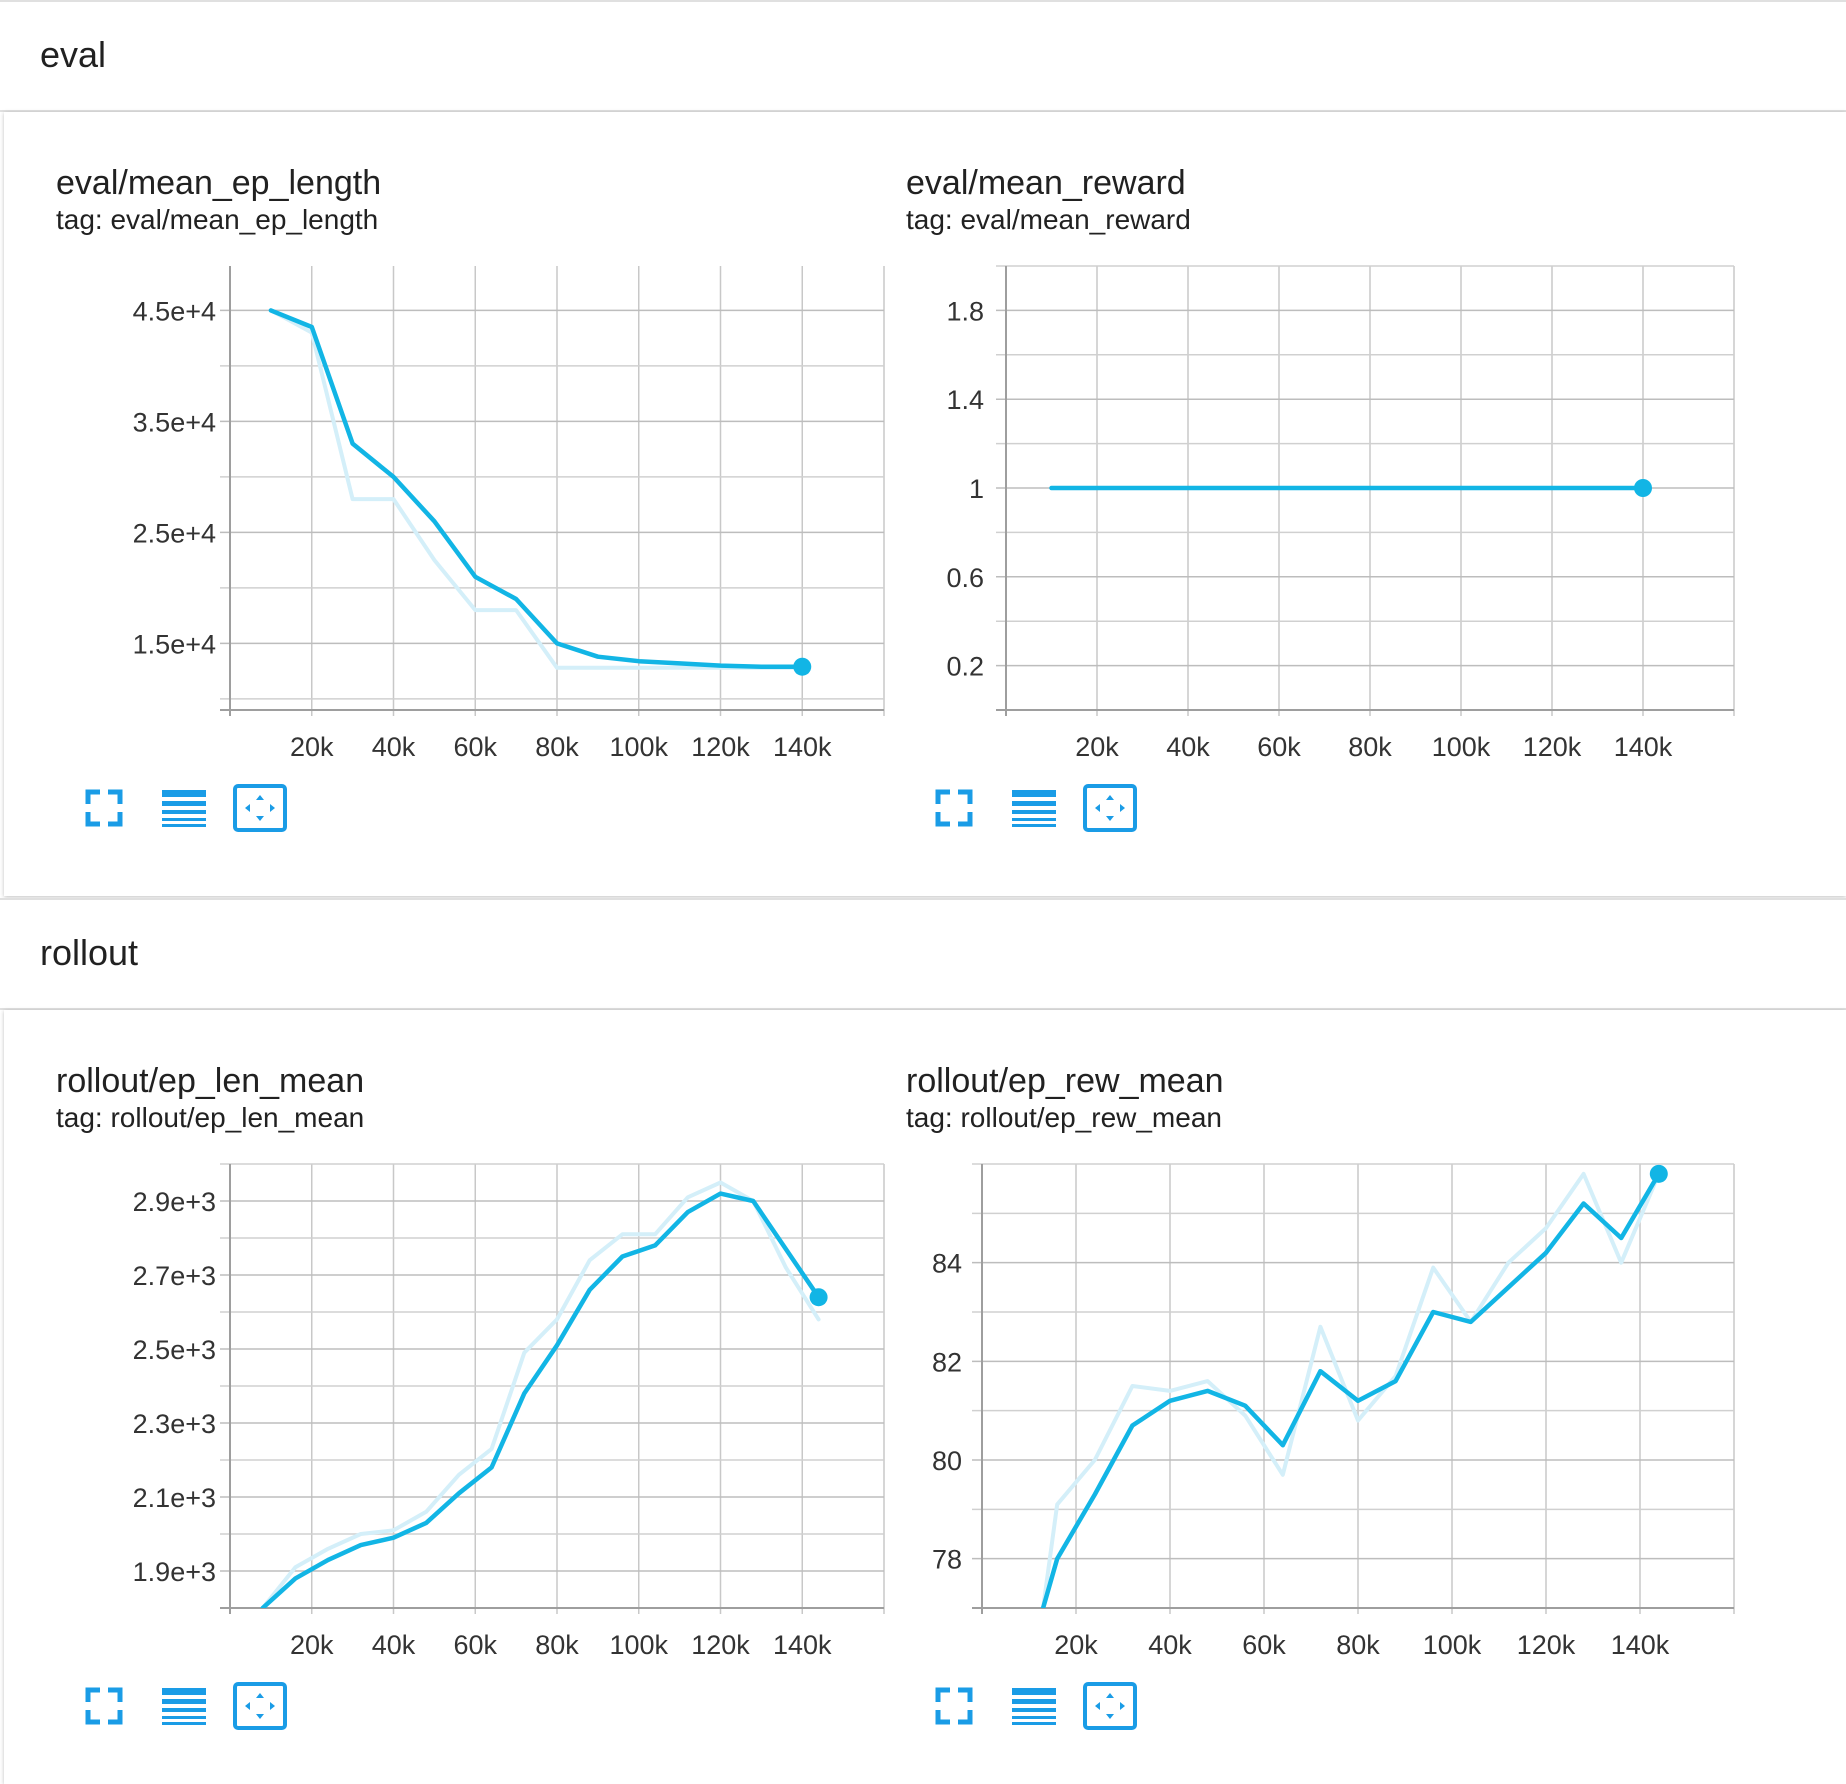 The height and width of the screenshot is (1784, 1846). I want to click on card-tag: tag: rollout/ep_rew_mean, so click(1064, 1117).